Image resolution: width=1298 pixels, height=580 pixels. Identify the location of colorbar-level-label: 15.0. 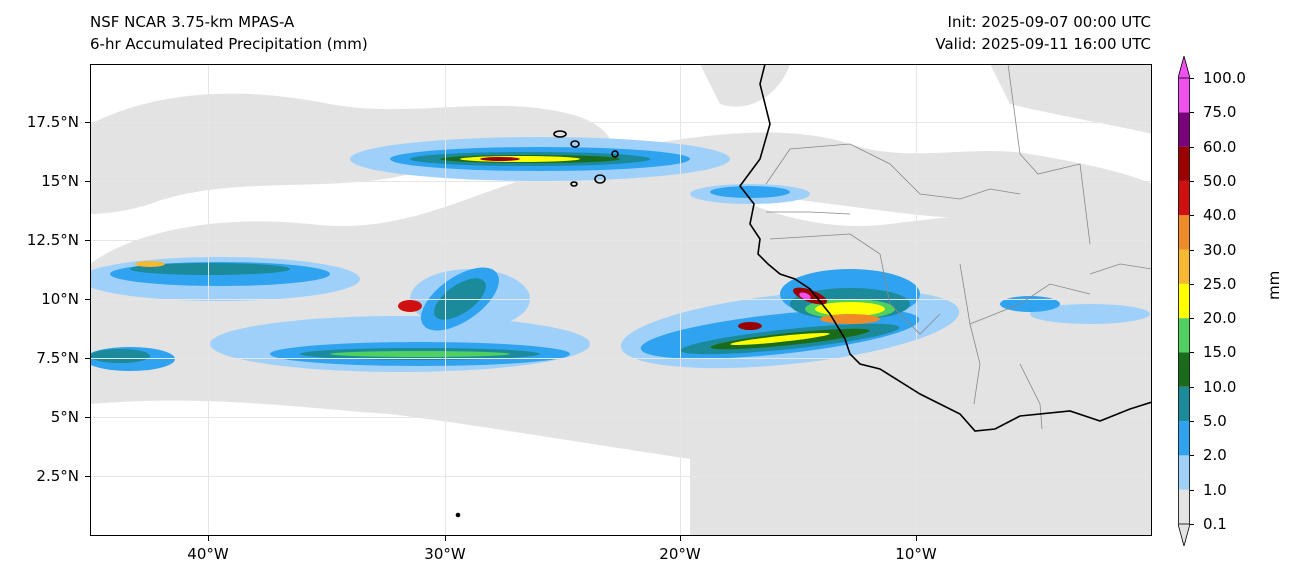
(1220, 352).